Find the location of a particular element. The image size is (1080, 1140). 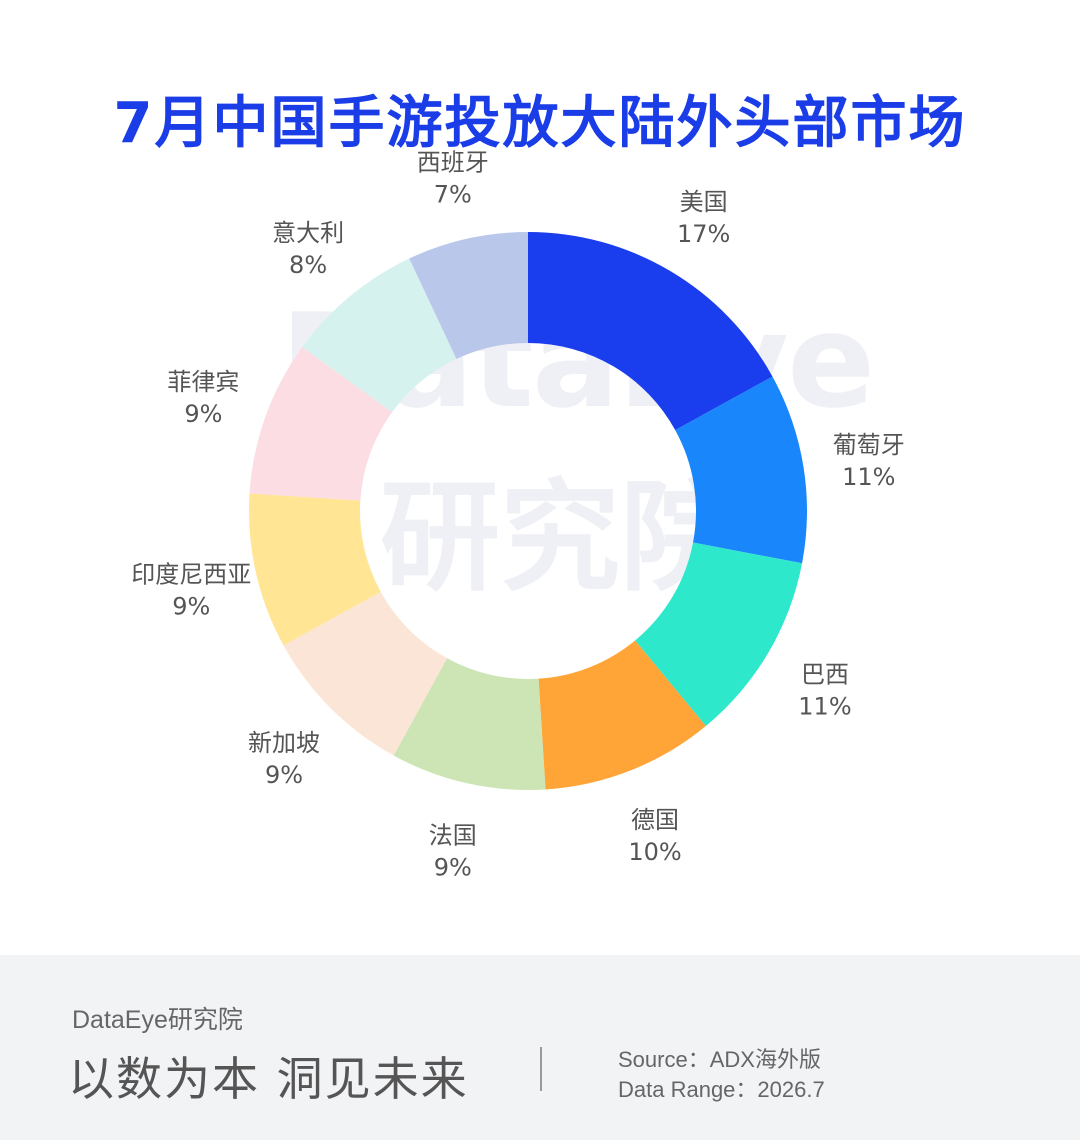

slice-label-8: 意大利 8% is located at coordinates (308, 249).